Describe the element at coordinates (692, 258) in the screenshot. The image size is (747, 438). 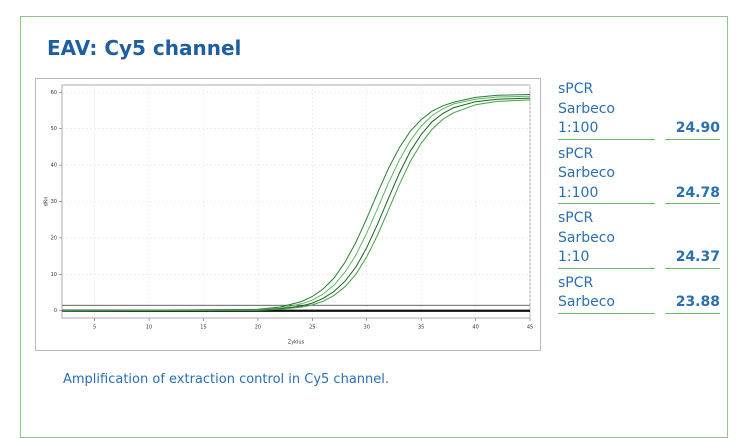
I see `row-value: 24.37` at that location.